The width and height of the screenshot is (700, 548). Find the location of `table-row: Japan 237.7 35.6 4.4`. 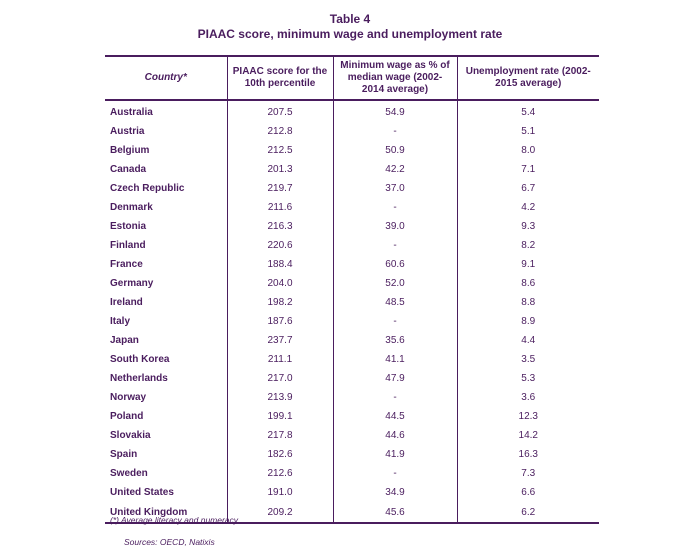

table-row: Japan 237.7 35.6 4.4 is located at coordinates (352, 340).